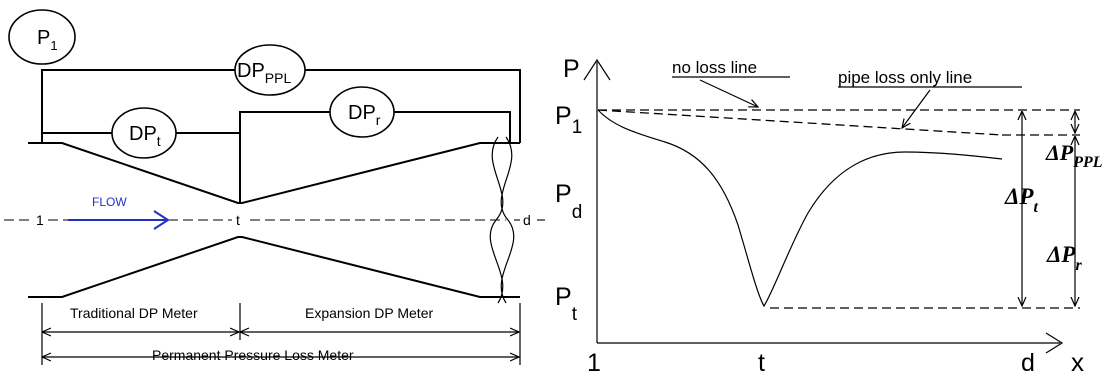  I want to click on p1-gauge-label: P1, so click(47, 40).